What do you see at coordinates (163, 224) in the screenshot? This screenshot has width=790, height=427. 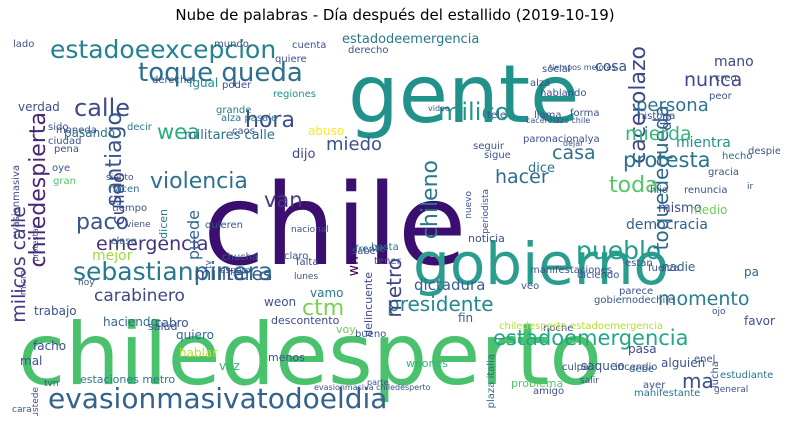 I see `word-dicen: dicen` at bounding box center [163, 224].